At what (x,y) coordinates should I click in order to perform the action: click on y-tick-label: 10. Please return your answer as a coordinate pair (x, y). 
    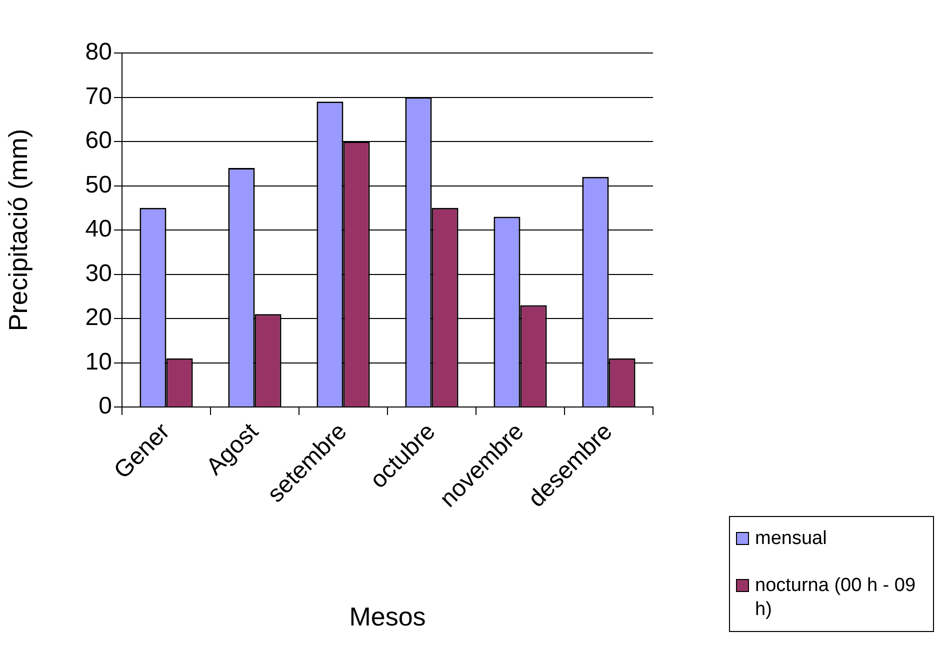
    Looking at the image, I should click on (98, 362).